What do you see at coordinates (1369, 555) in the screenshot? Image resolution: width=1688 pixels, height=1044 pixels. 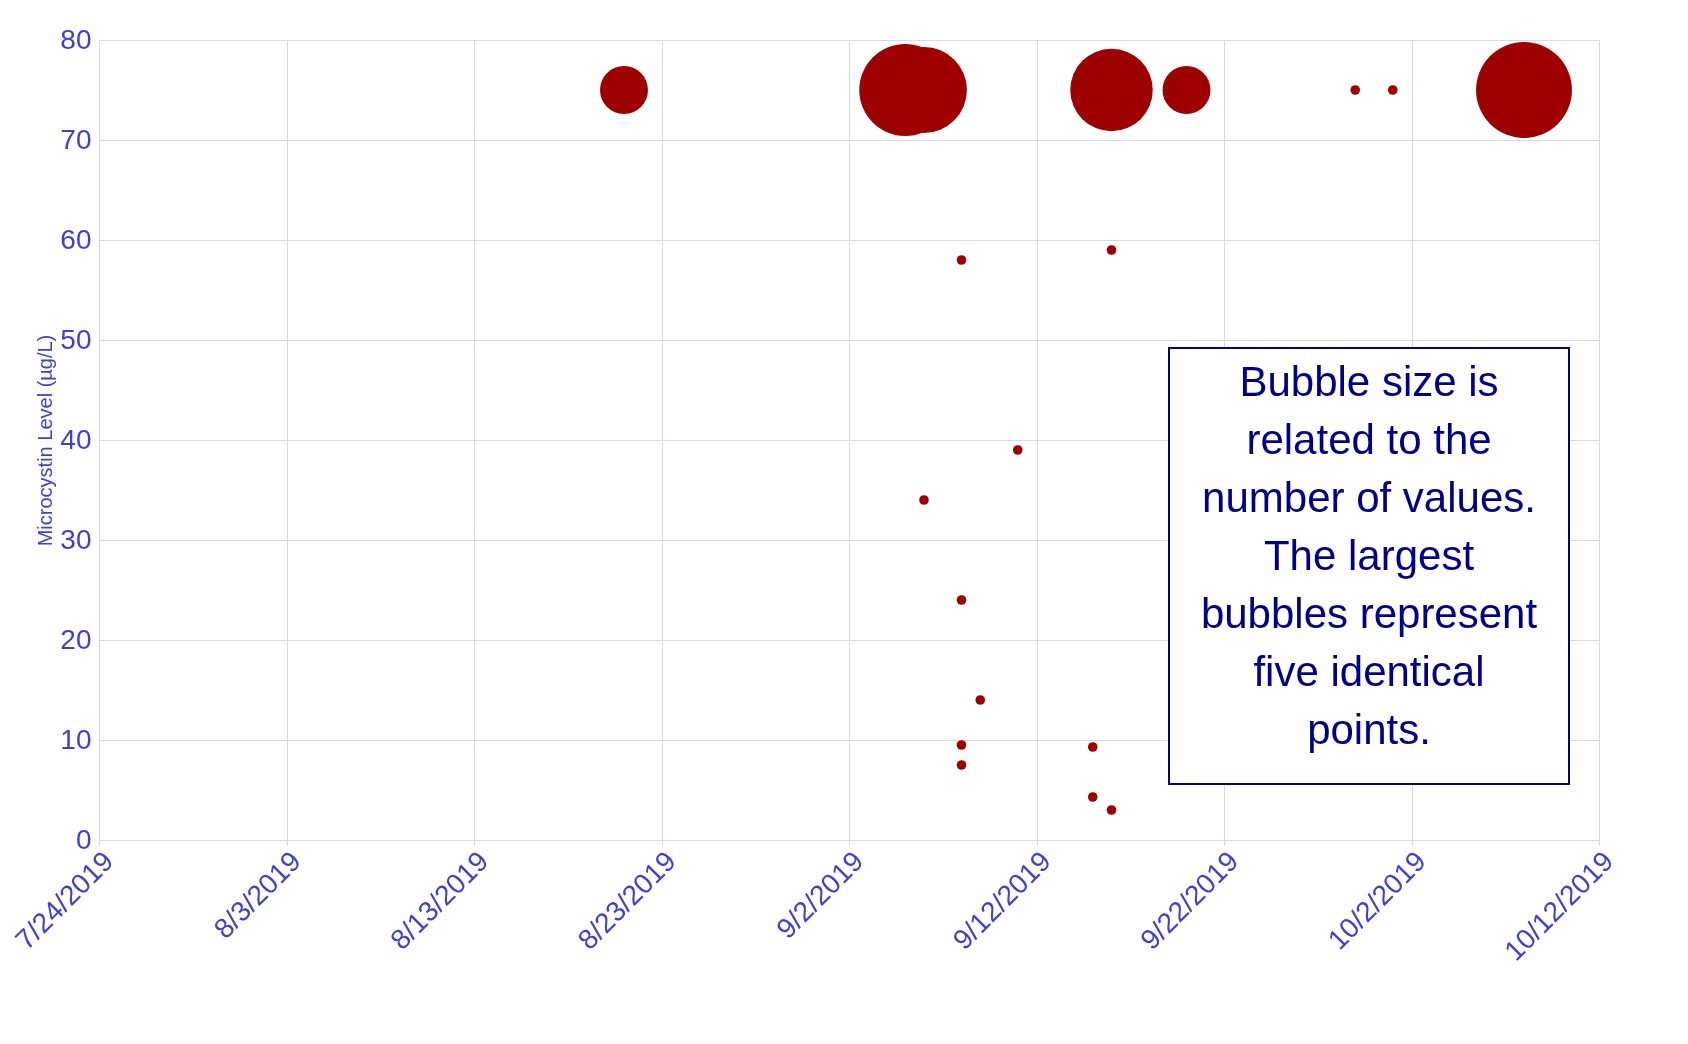 I see `annotation: Bubble size is related to the number of values. The largest bubbles represent five identical points.` at bounding box center [1369, 555].